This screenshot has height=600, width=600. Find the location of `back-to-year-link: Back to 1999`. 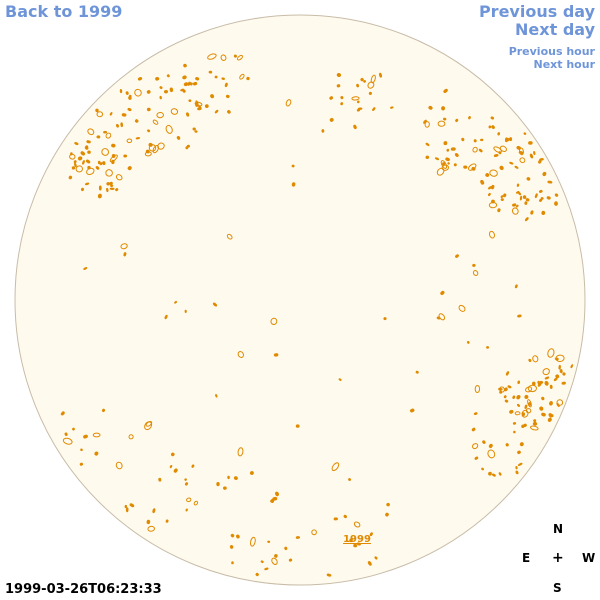

back-to-year-link: Back to 1999 is located at coordinates (64, 11).